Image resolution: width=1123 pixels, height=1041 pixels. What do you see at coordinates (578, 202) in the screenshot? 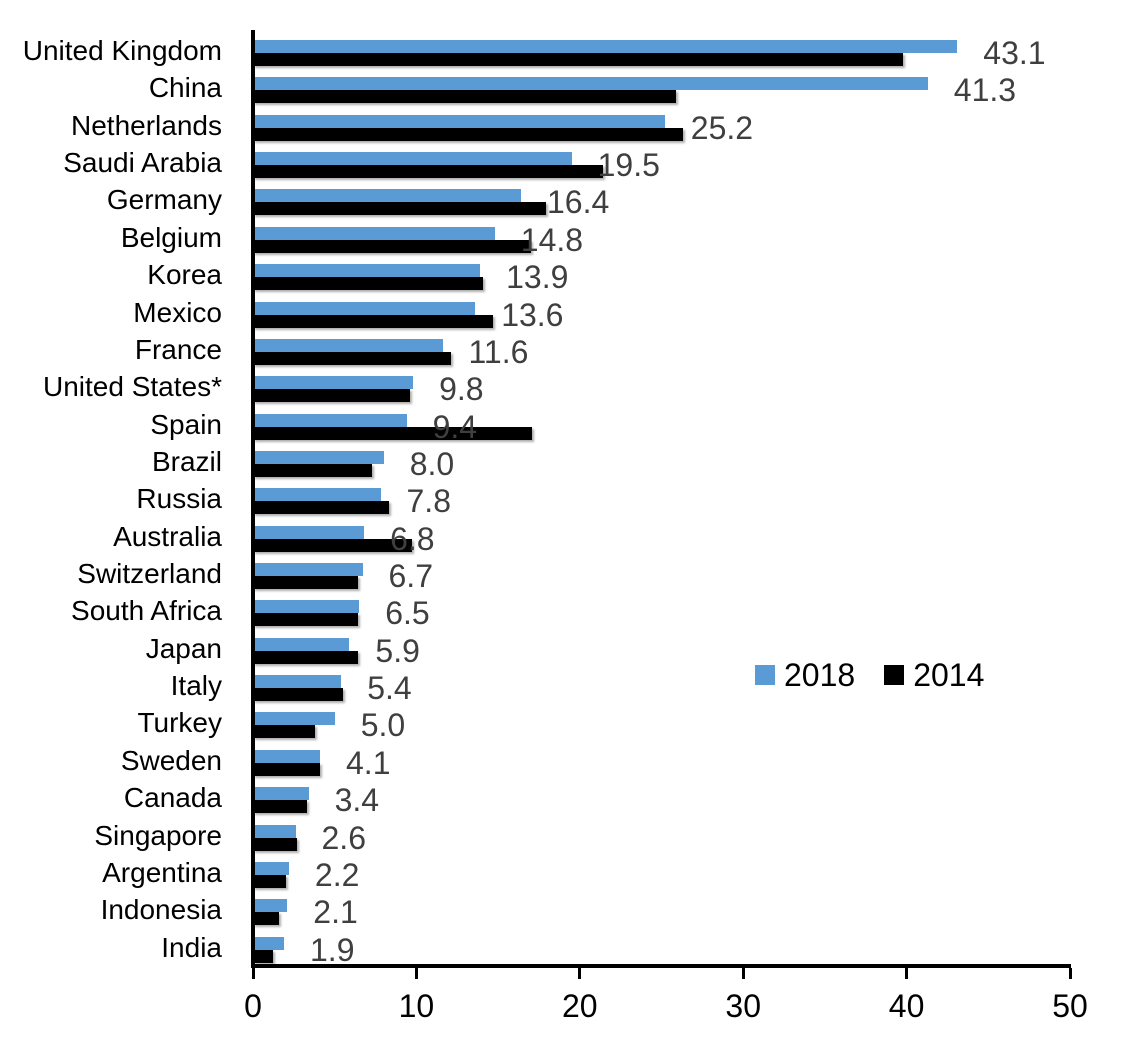
I see `data-label: 16.4` at bounding box center [578, 202].